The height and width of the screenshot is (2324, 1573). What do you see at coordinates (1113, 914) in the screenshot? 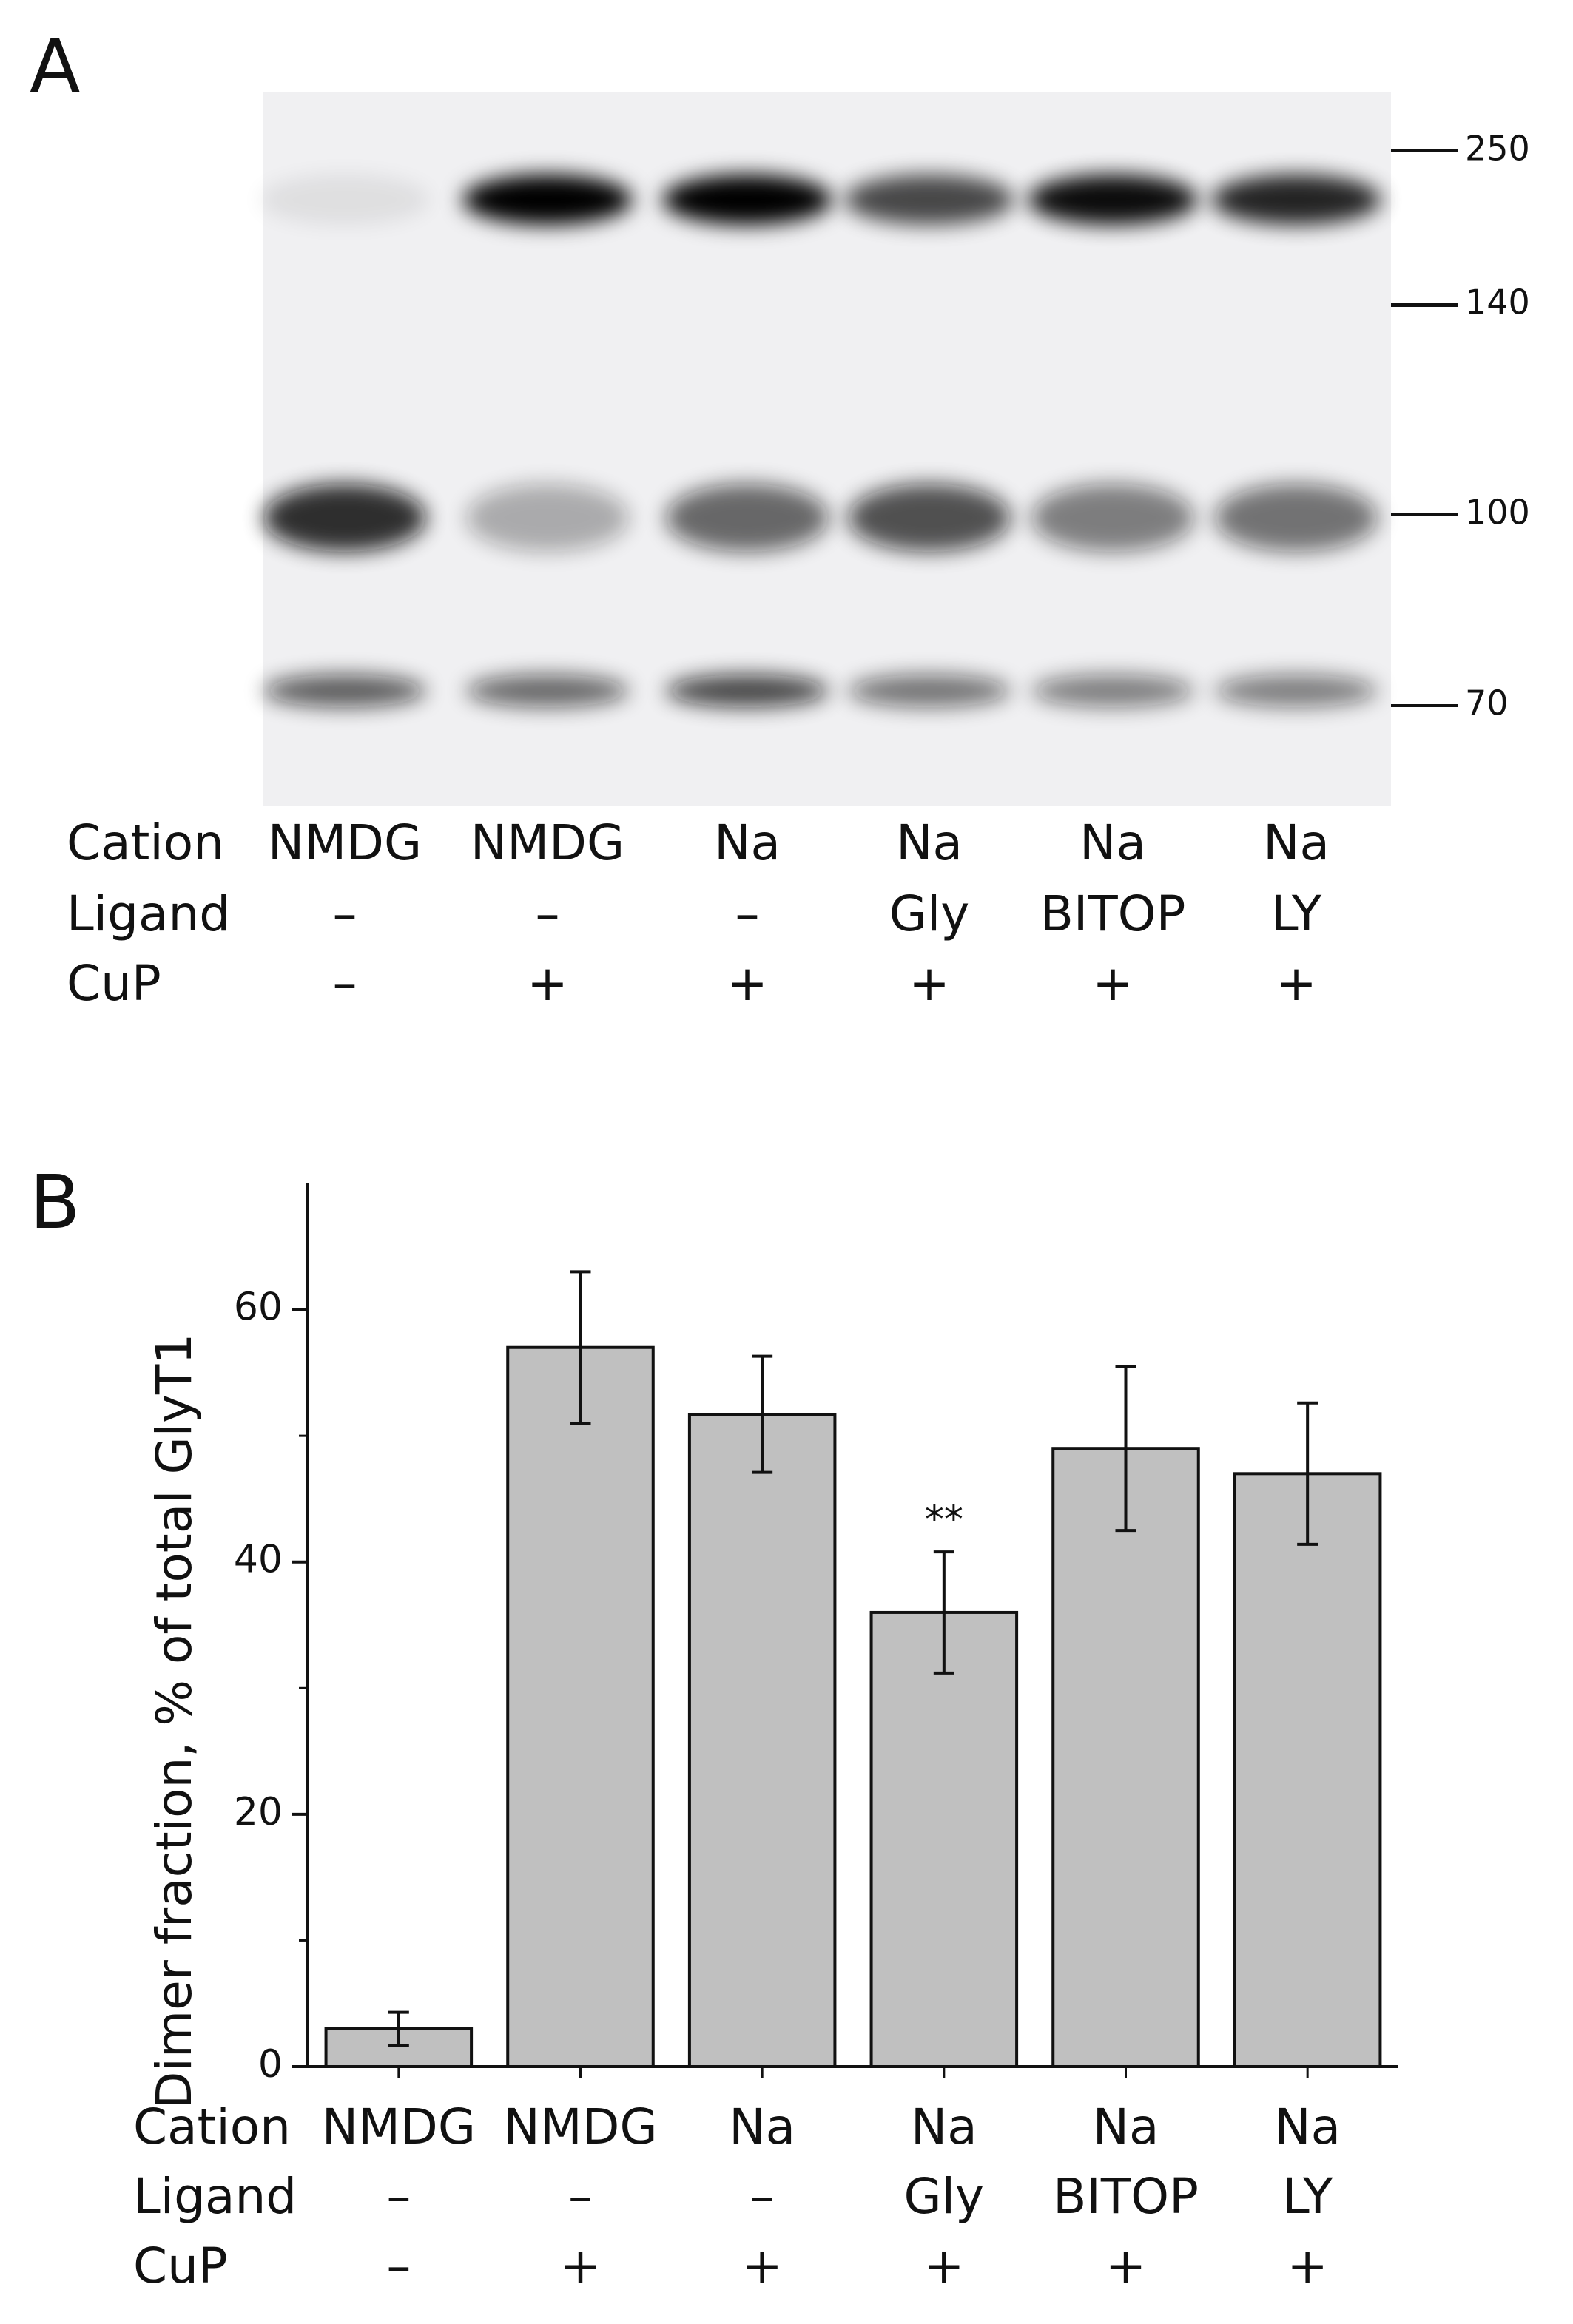
I see `row-label: BITOP` at bounding box center [1113, 914].